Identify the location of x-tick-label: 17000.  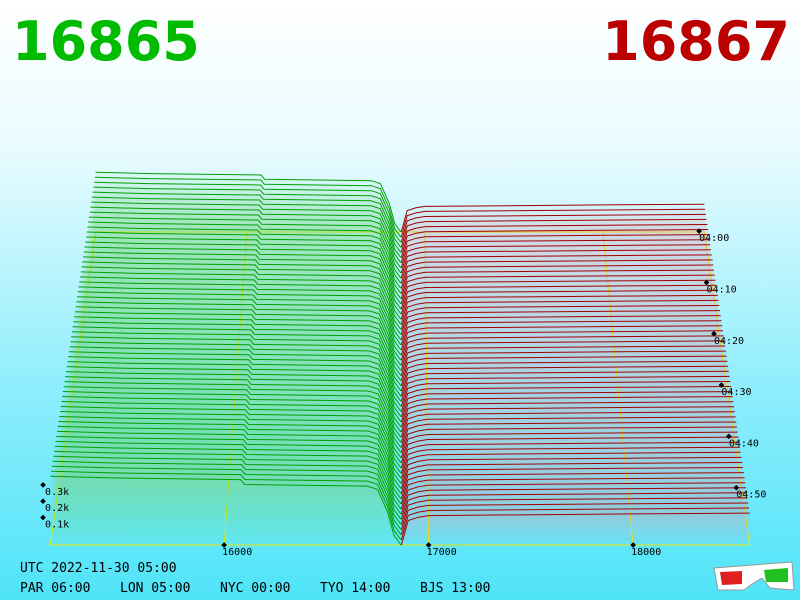
(442, 552).